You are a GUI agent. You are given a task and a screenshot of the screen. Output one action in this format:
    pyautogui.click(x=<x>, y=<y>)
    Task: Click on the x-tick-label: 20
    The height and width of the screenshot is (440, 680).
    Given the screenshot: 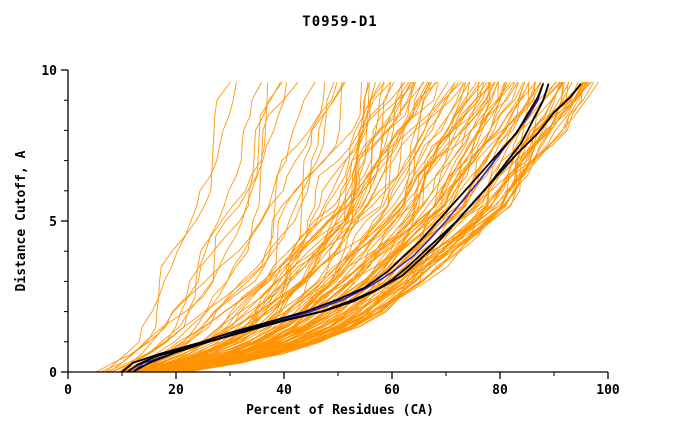 What is the action you would take?
    pyautogui.click(x=176, y=390)
    